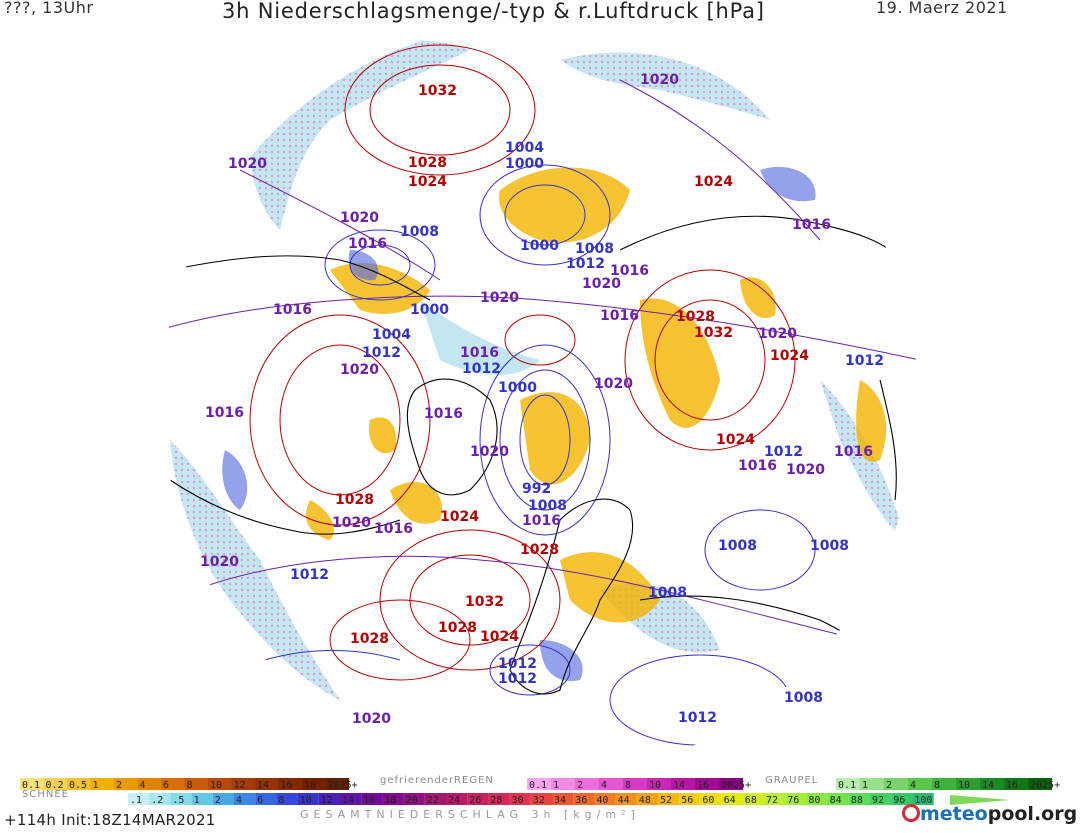 The image size is (1080, 833). What do you see at coordinates (666, 800) in the screenshot?
I see `legend-total-value: 52` at bounding box center [666, 800].